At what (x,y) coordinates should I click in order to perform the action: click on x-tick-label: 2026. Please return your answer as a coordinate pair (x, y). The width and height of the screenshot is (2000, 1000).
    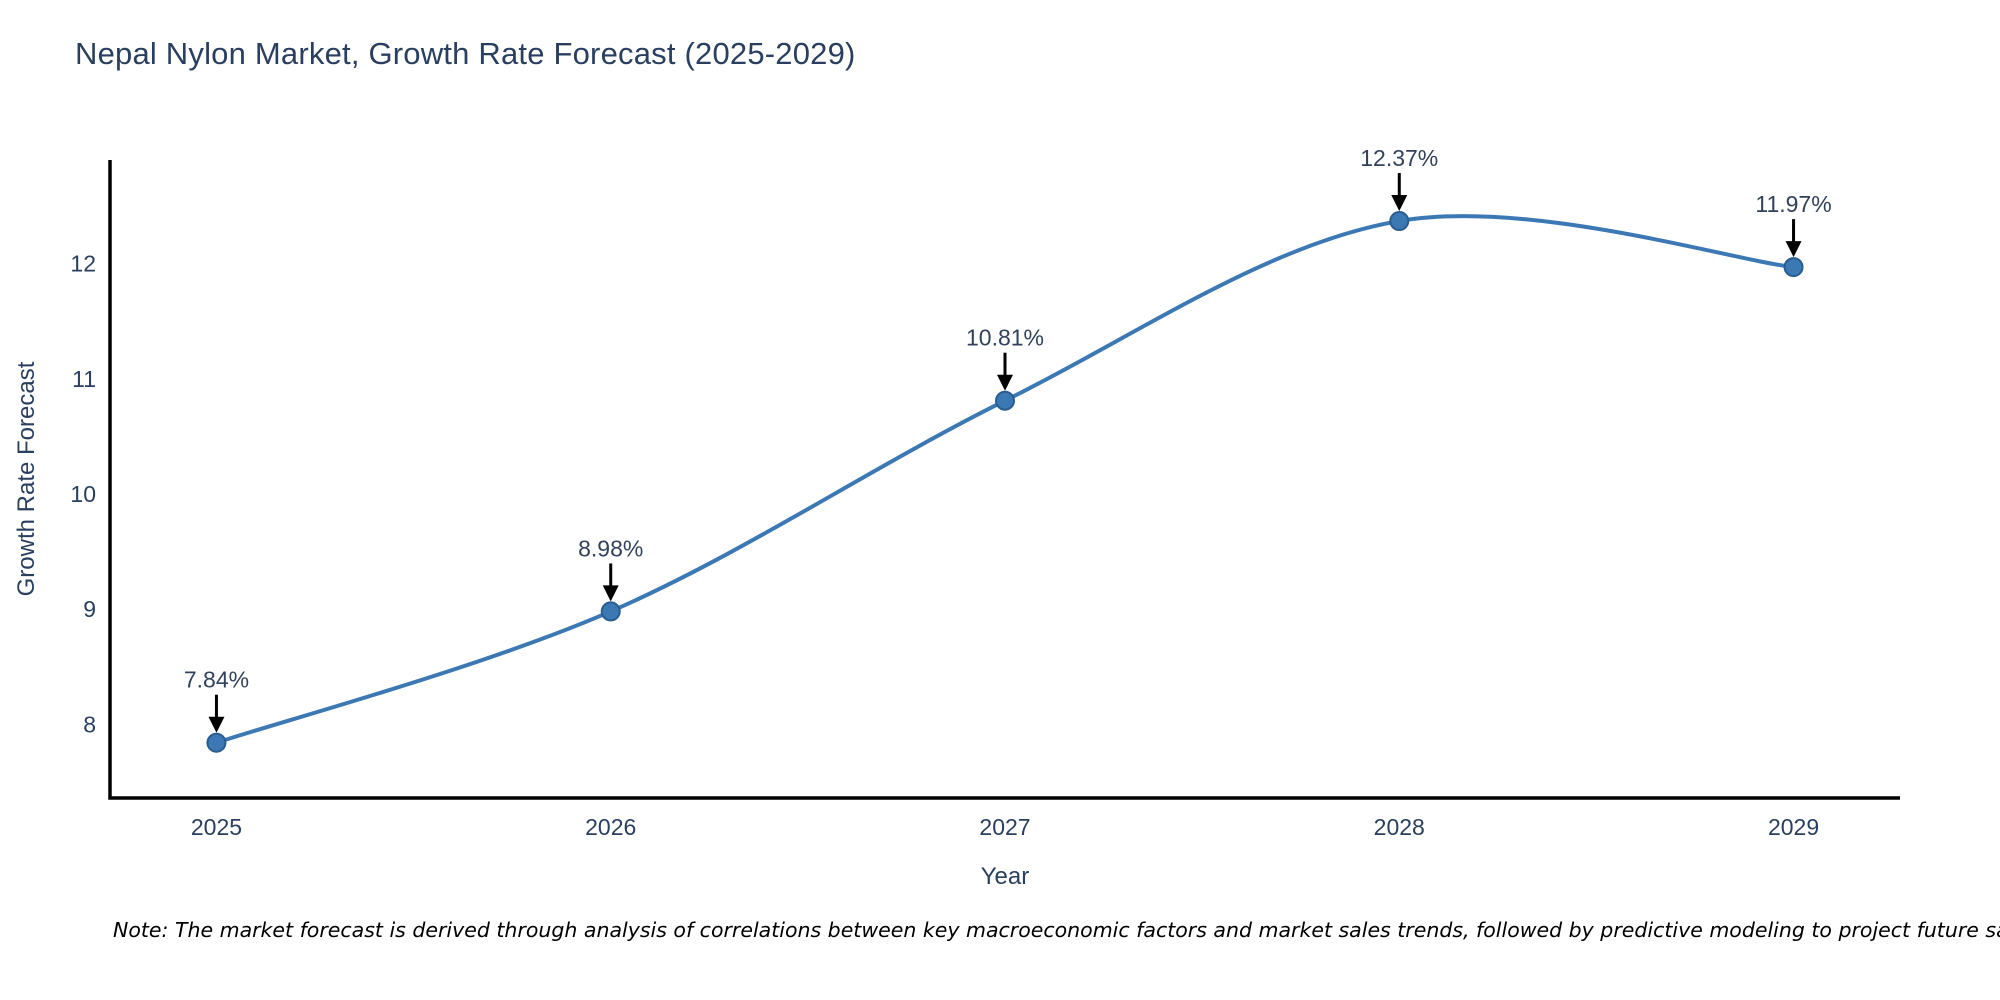
    Looking at the image, I should click on (610, 827).